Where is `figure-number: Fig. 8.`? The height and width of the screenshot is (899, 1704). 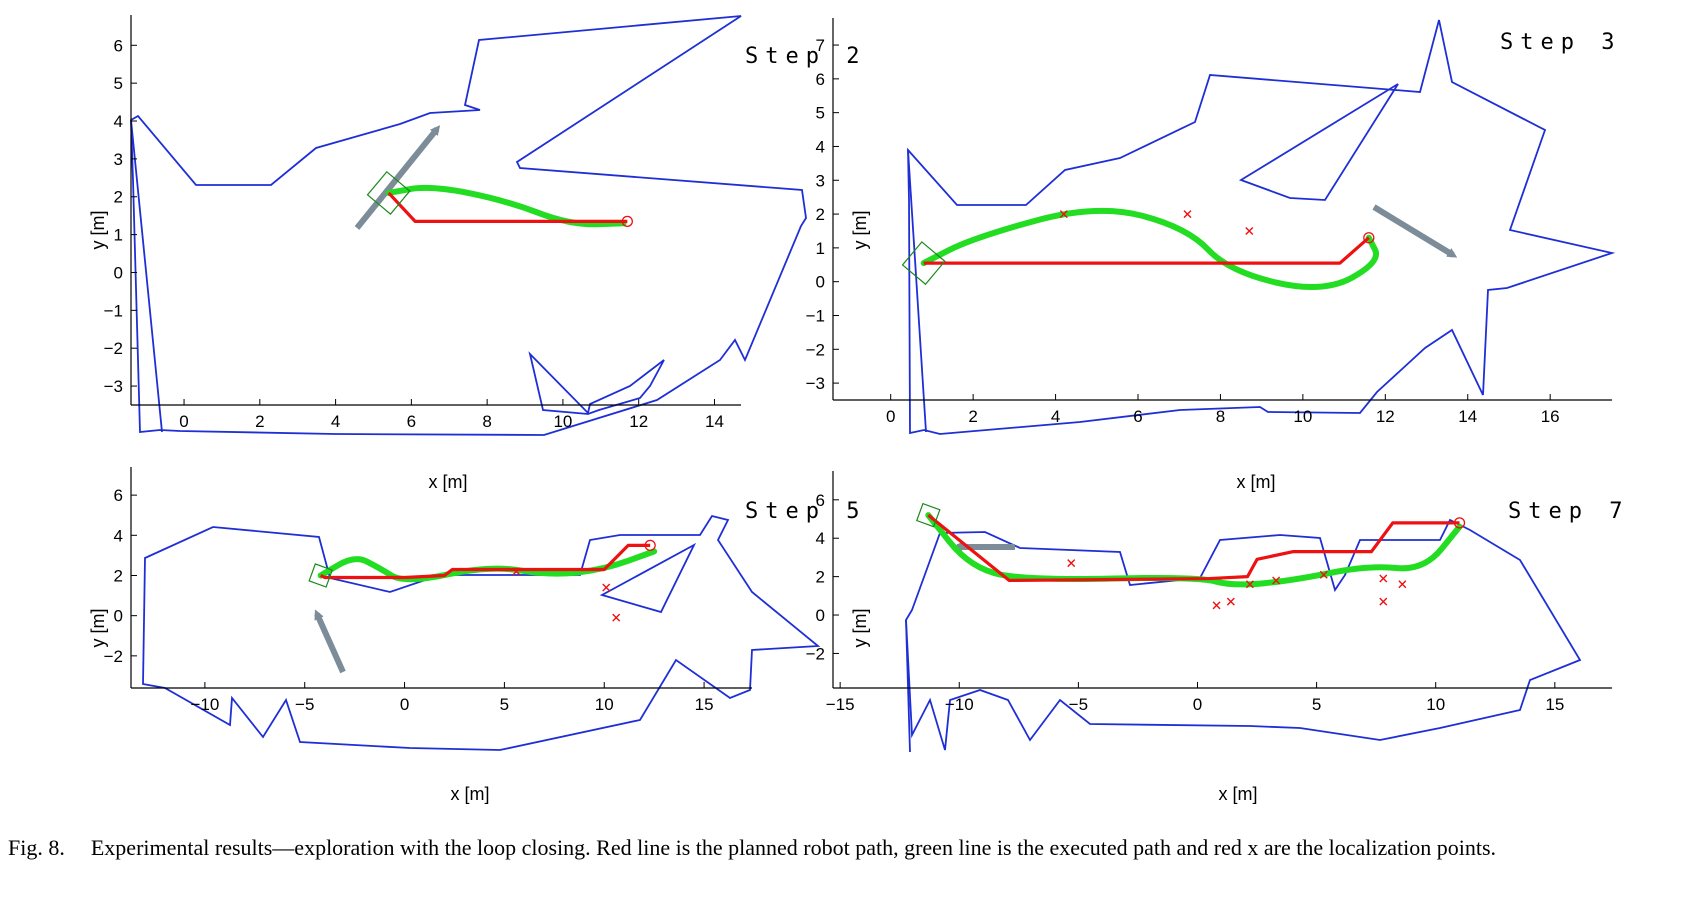 figure-number: Fig. 8. is located at coordinates (36, 847).